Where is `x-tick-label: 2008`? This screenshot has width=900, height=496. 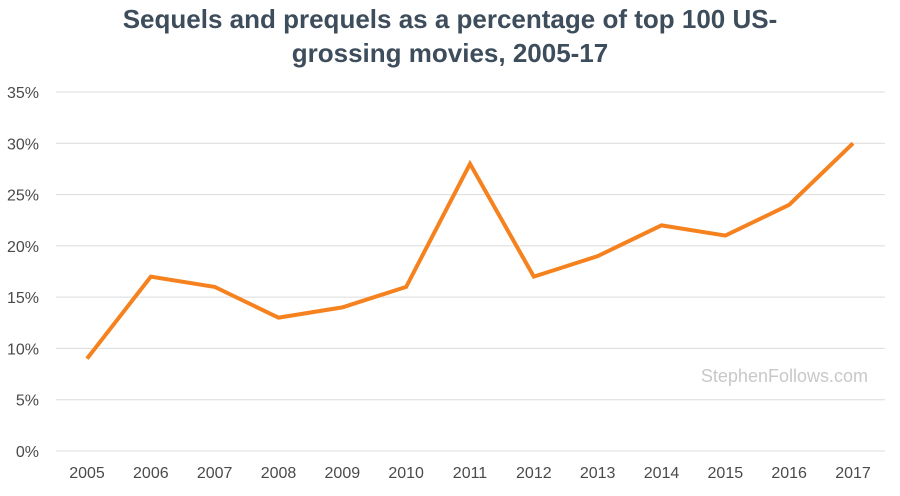 x-tick-label: 2008 is located at coordinates (279, 473).